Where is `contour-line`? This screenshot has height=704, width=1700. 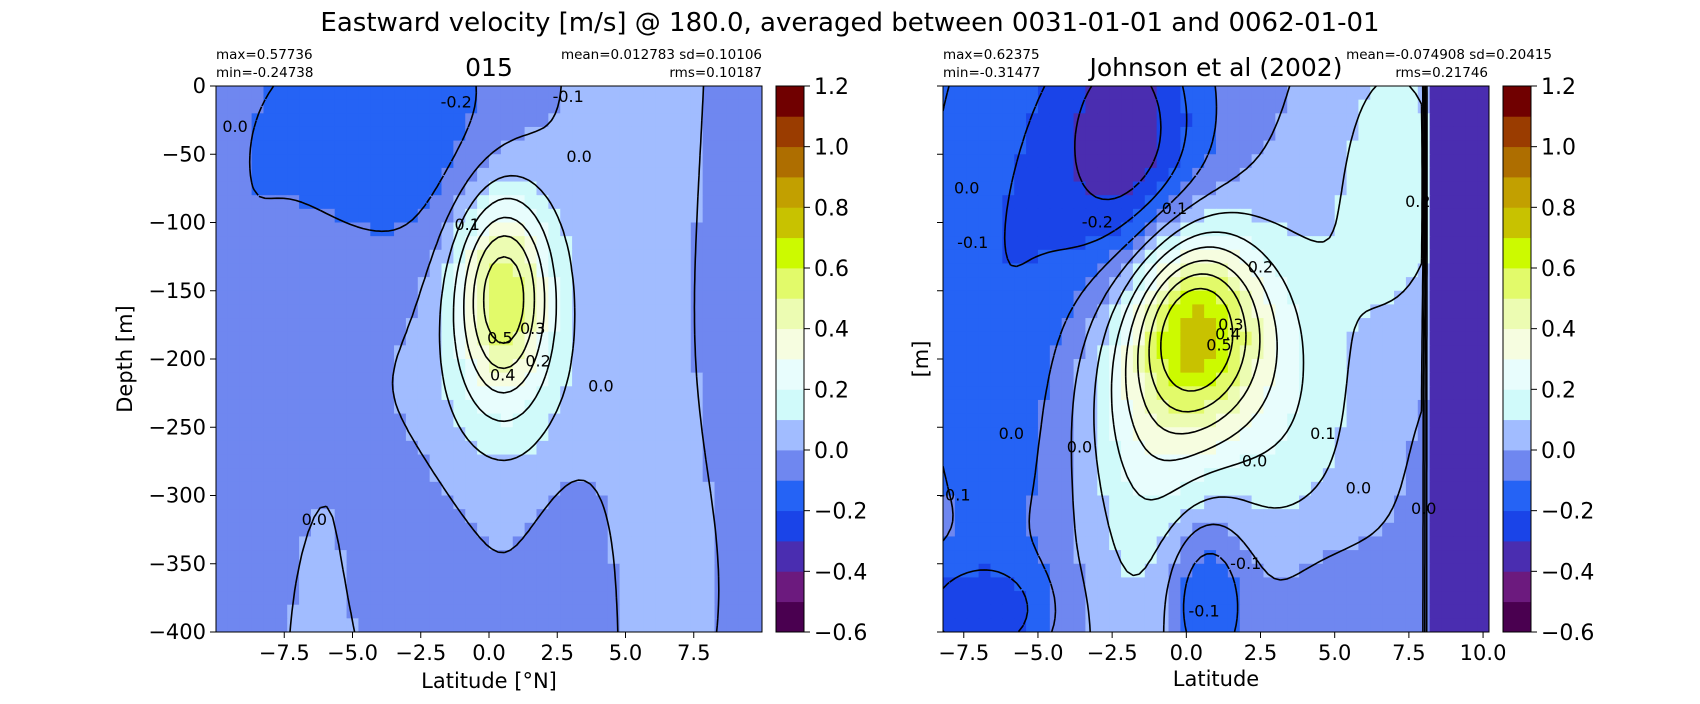
contour-line is located at coordinates (507, 318).